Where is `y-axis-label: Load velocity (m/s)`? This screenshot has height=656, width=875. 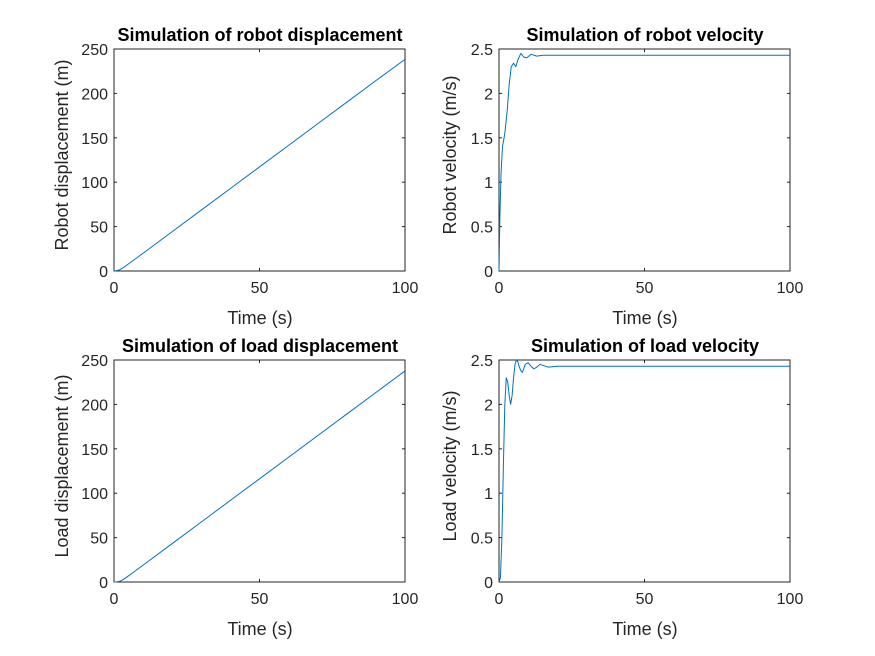 y-axis-label: Load velocity (m/s) is located at coordinates (450, 465).